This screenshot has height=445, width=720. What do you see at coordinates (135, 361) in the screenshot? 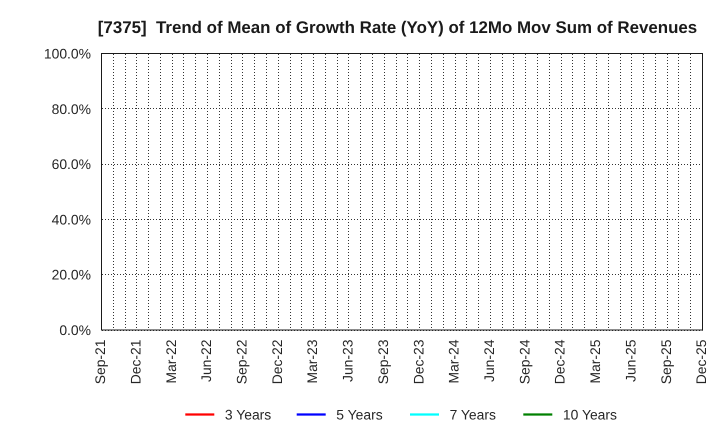
I see `svg-text: Dec-21` at bounding box center [135, 361].